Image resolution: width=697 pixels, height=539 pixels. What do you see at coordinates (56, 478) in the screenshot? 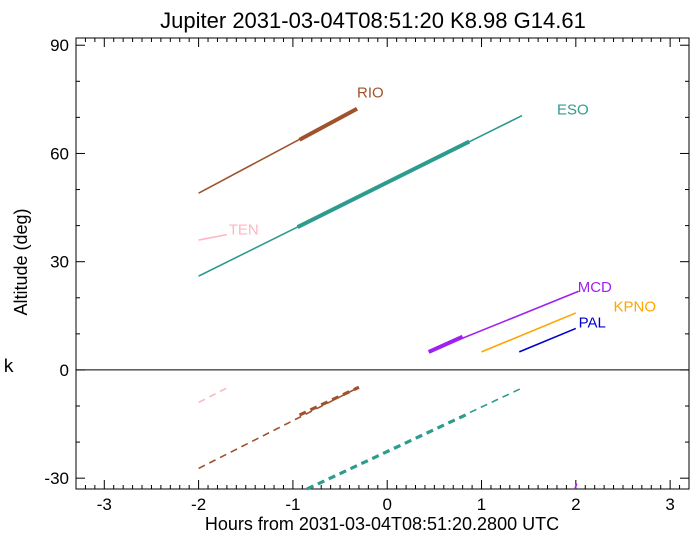
I see `y-tick-label: -30` at bounding box center [56, 478].